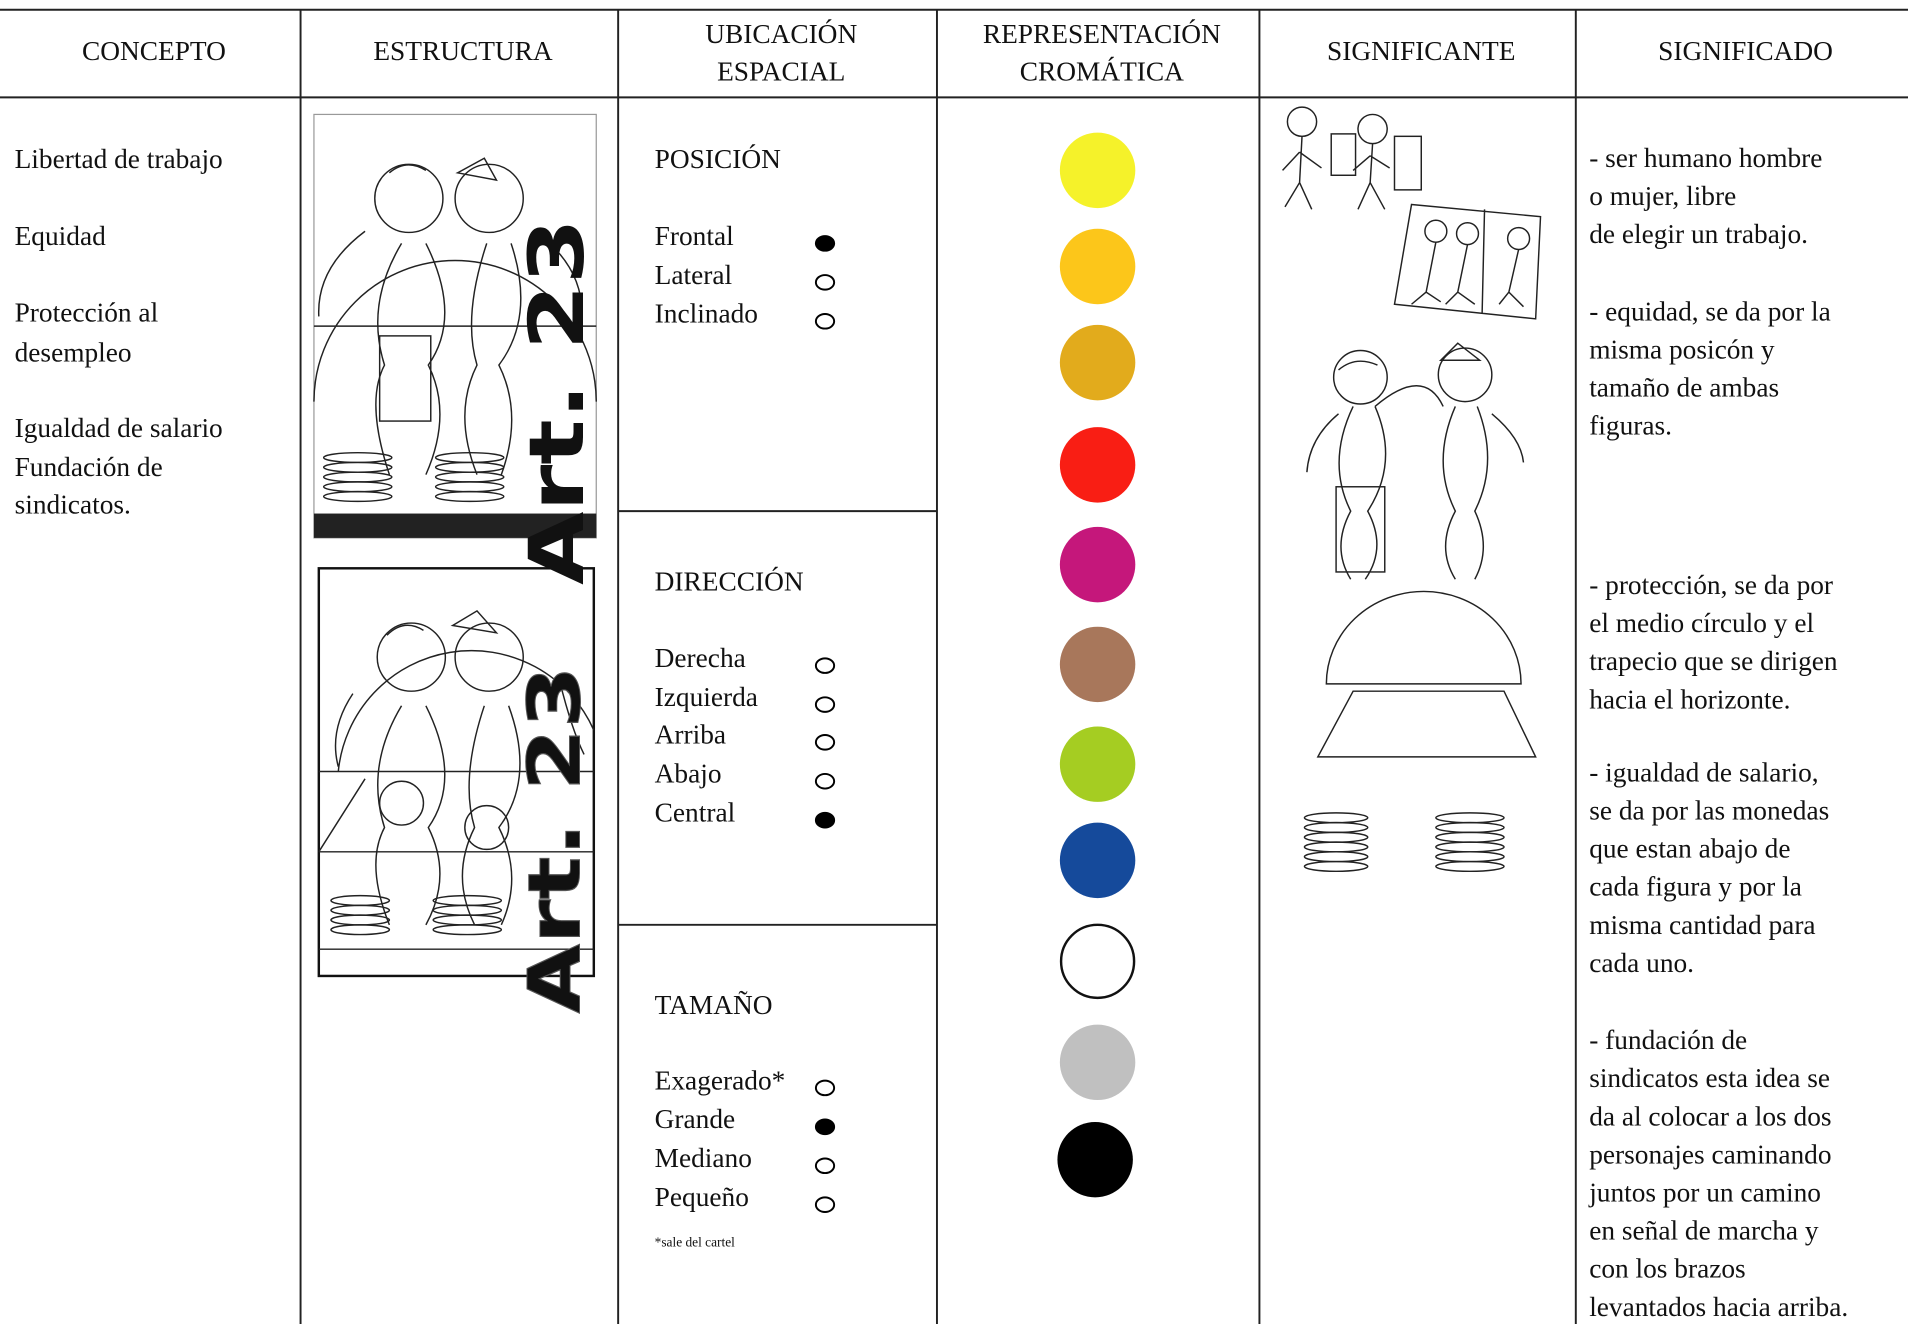  I want to click on option-label: Derecha, so click(700, 658).